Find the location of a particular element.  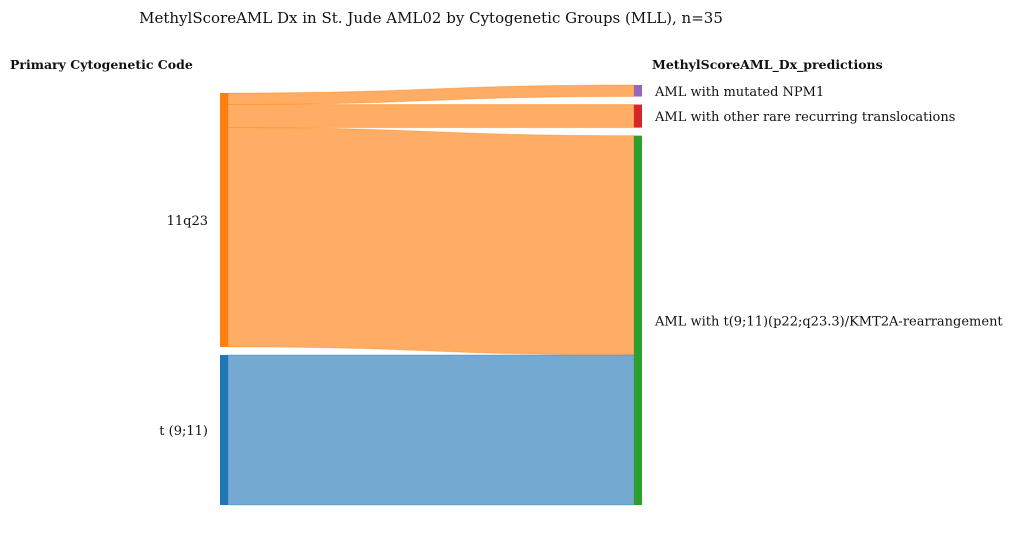

source-node-t911 is located at coordinates (224, 429).